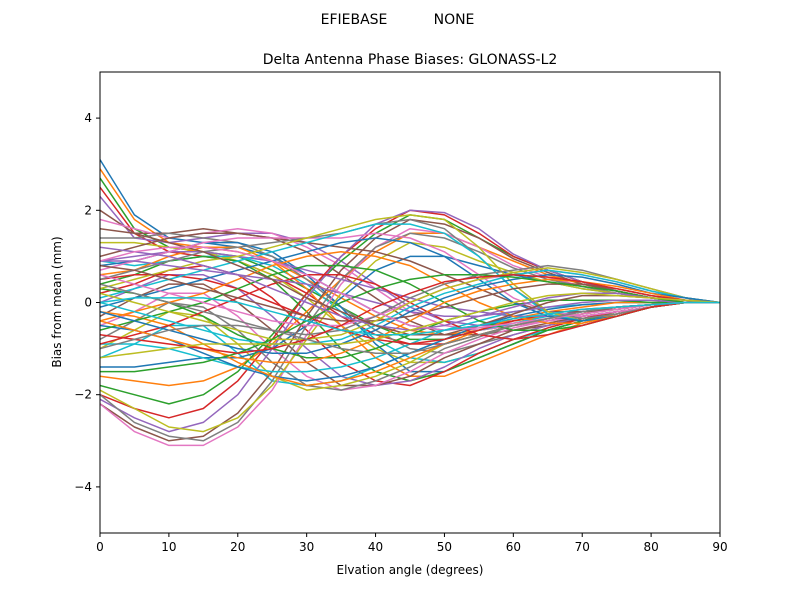 The height and width of the screenshot is (600, 800). Describe the element at coordinates (100, 547) in the screenshot. I see `x-tick-label: 0` at that location.